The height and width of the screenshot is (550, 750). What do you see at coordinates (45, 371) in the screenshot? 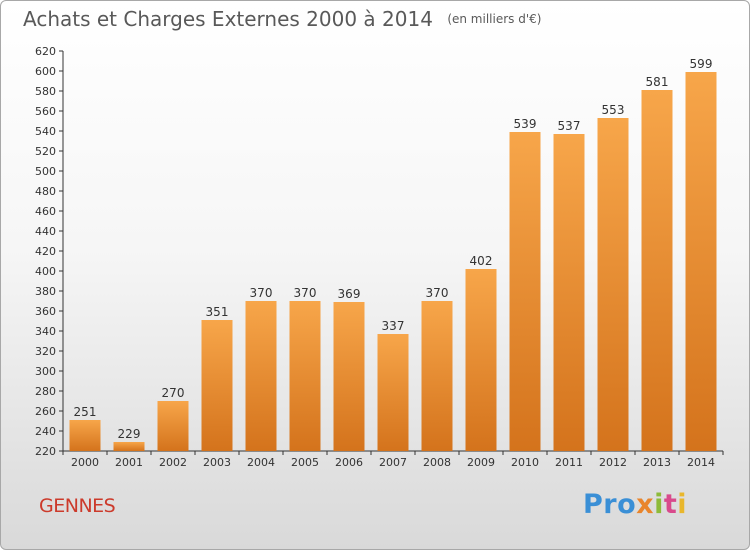
I see `y-tick-label: 300` at bounding box center [45, 371].